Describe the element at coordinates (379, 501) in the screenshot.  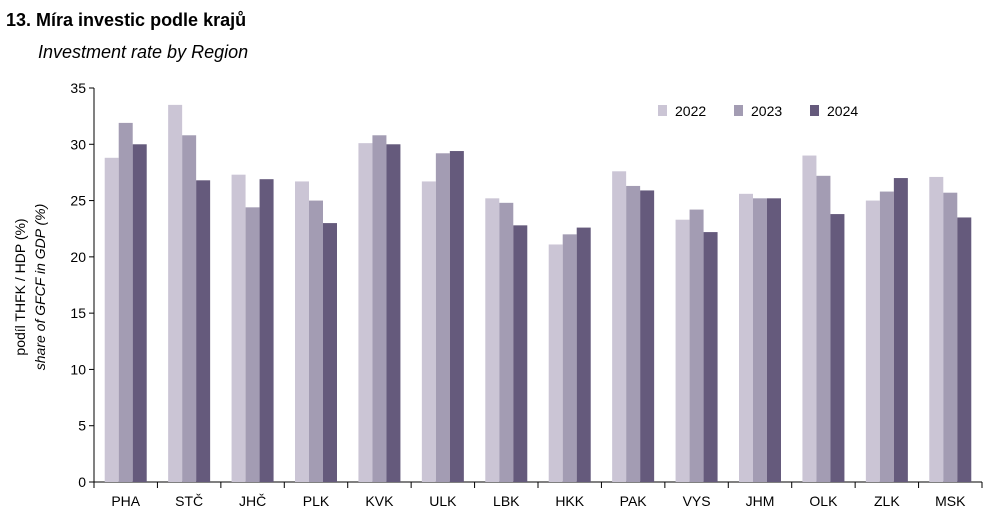
I see `x-tick-label: KVK` at that location.